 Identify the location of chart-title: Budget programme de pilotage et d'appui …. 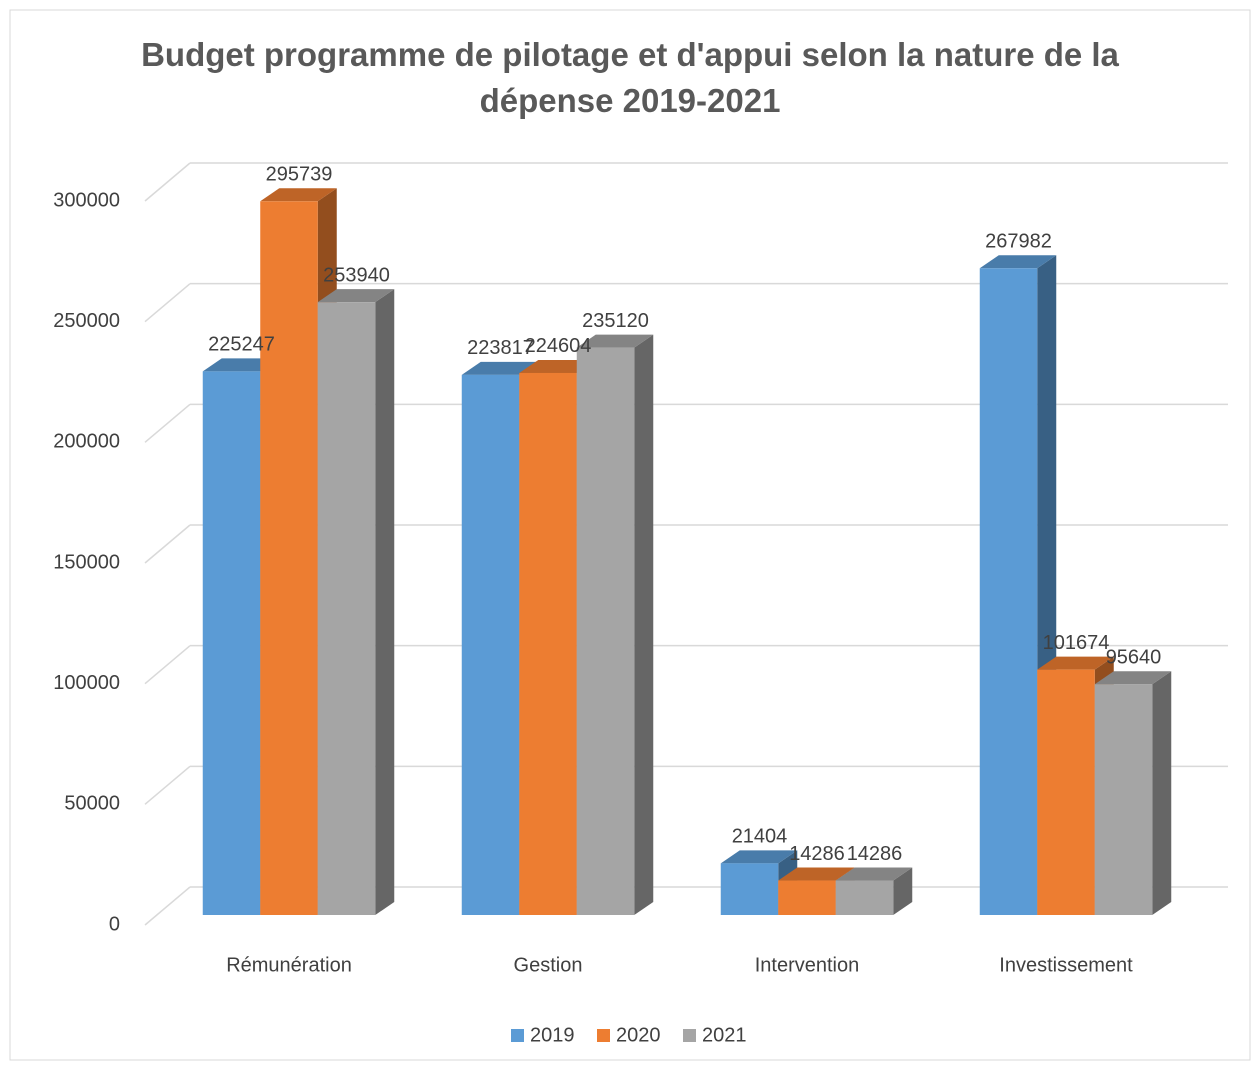
(630, 77).